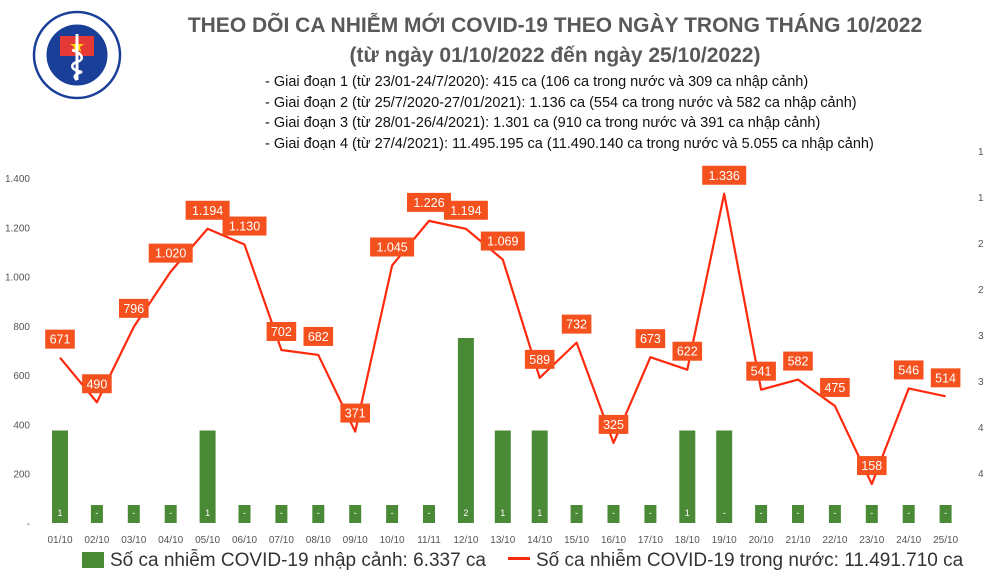 This screenshot has height=576, width=1000. I want to click on y-left-tick: 200, so click(21, 475).